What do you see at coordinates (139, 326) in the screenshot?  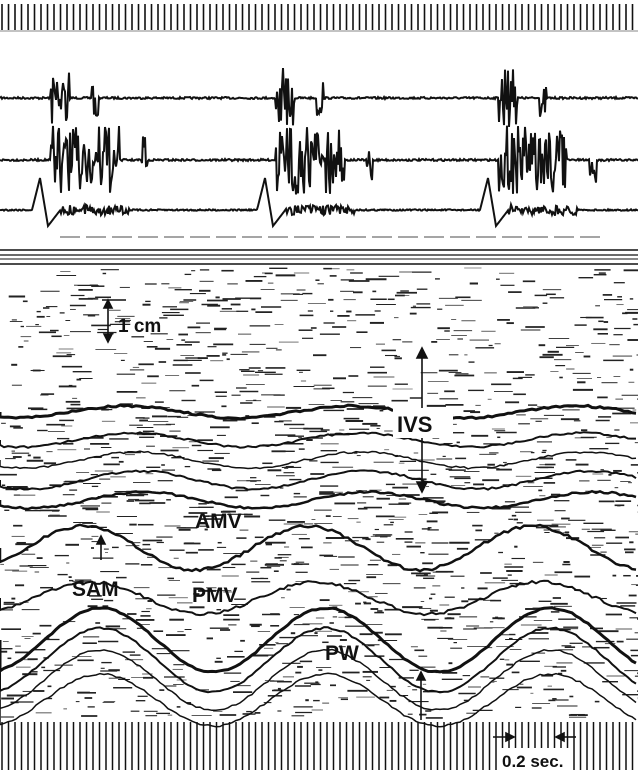 I see `scale-1cm-label: 1 cm` at bounding box center [139, 326].